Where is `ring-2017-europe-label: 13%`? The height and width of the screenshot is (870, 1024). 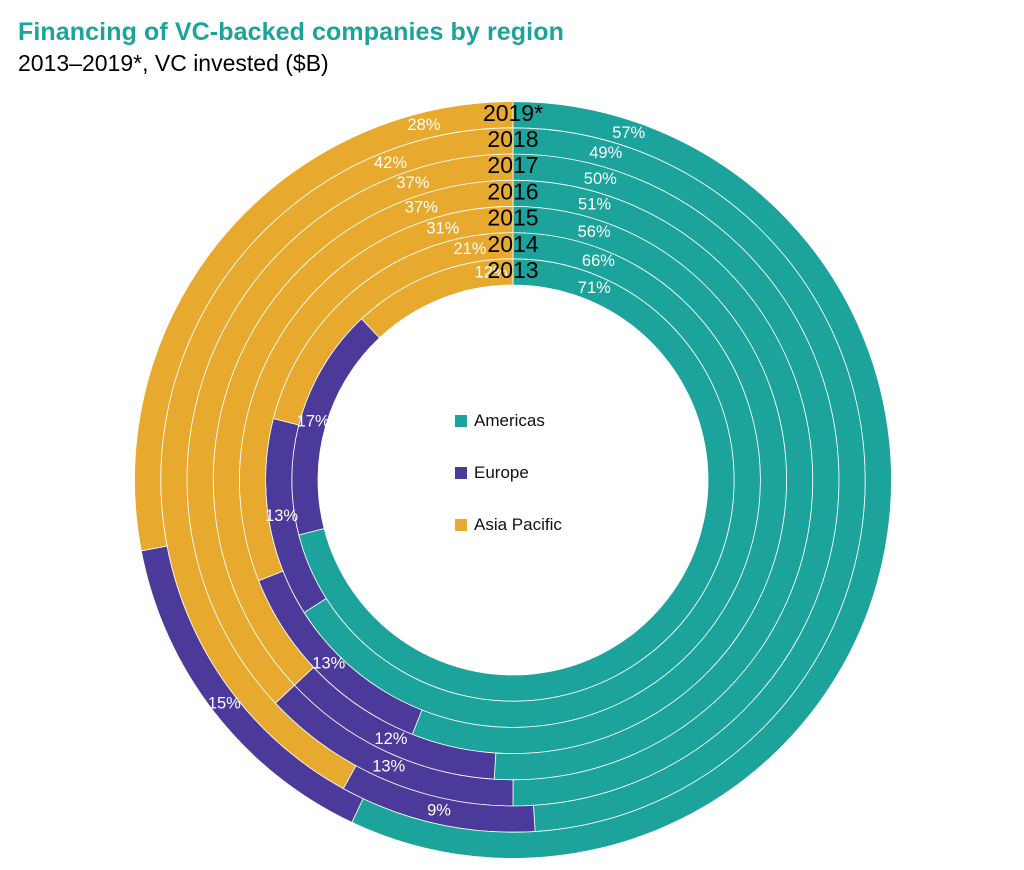 ring-2017-europe-label: 13% is located at coordinates (388, 767).